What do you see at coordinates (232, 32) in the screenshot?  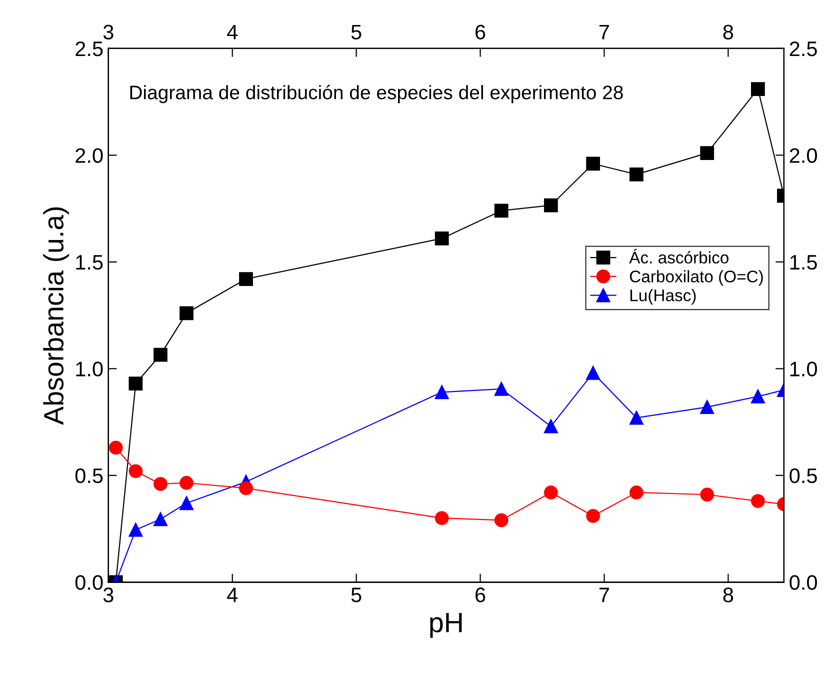 I see `x2-tick-label: 4` at bounding box center [232, 32].